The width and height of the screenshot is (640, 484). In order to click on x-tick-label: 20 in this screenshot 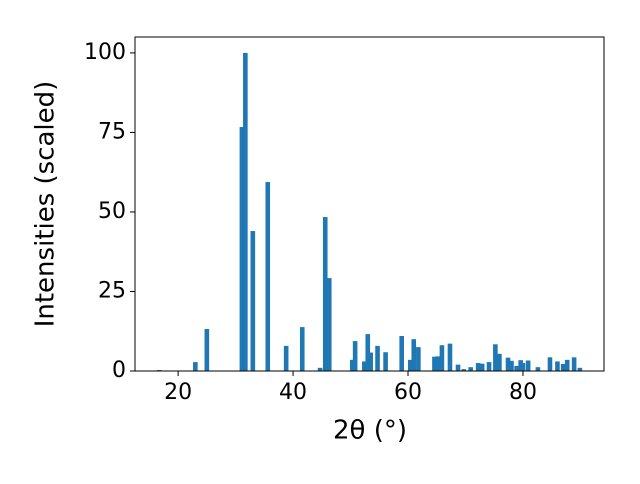, I will do `click(178, 392)`.